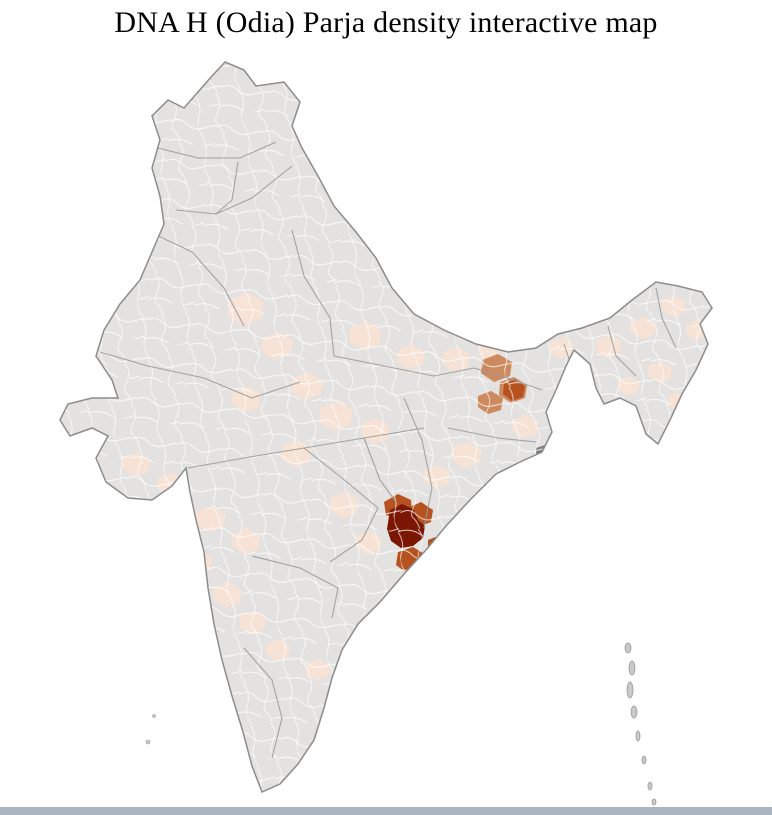  What do you see at coordinates (640, 724) in the screenshot?
I see `andaman-nicobar-islands` at bounding box center [640, 724].